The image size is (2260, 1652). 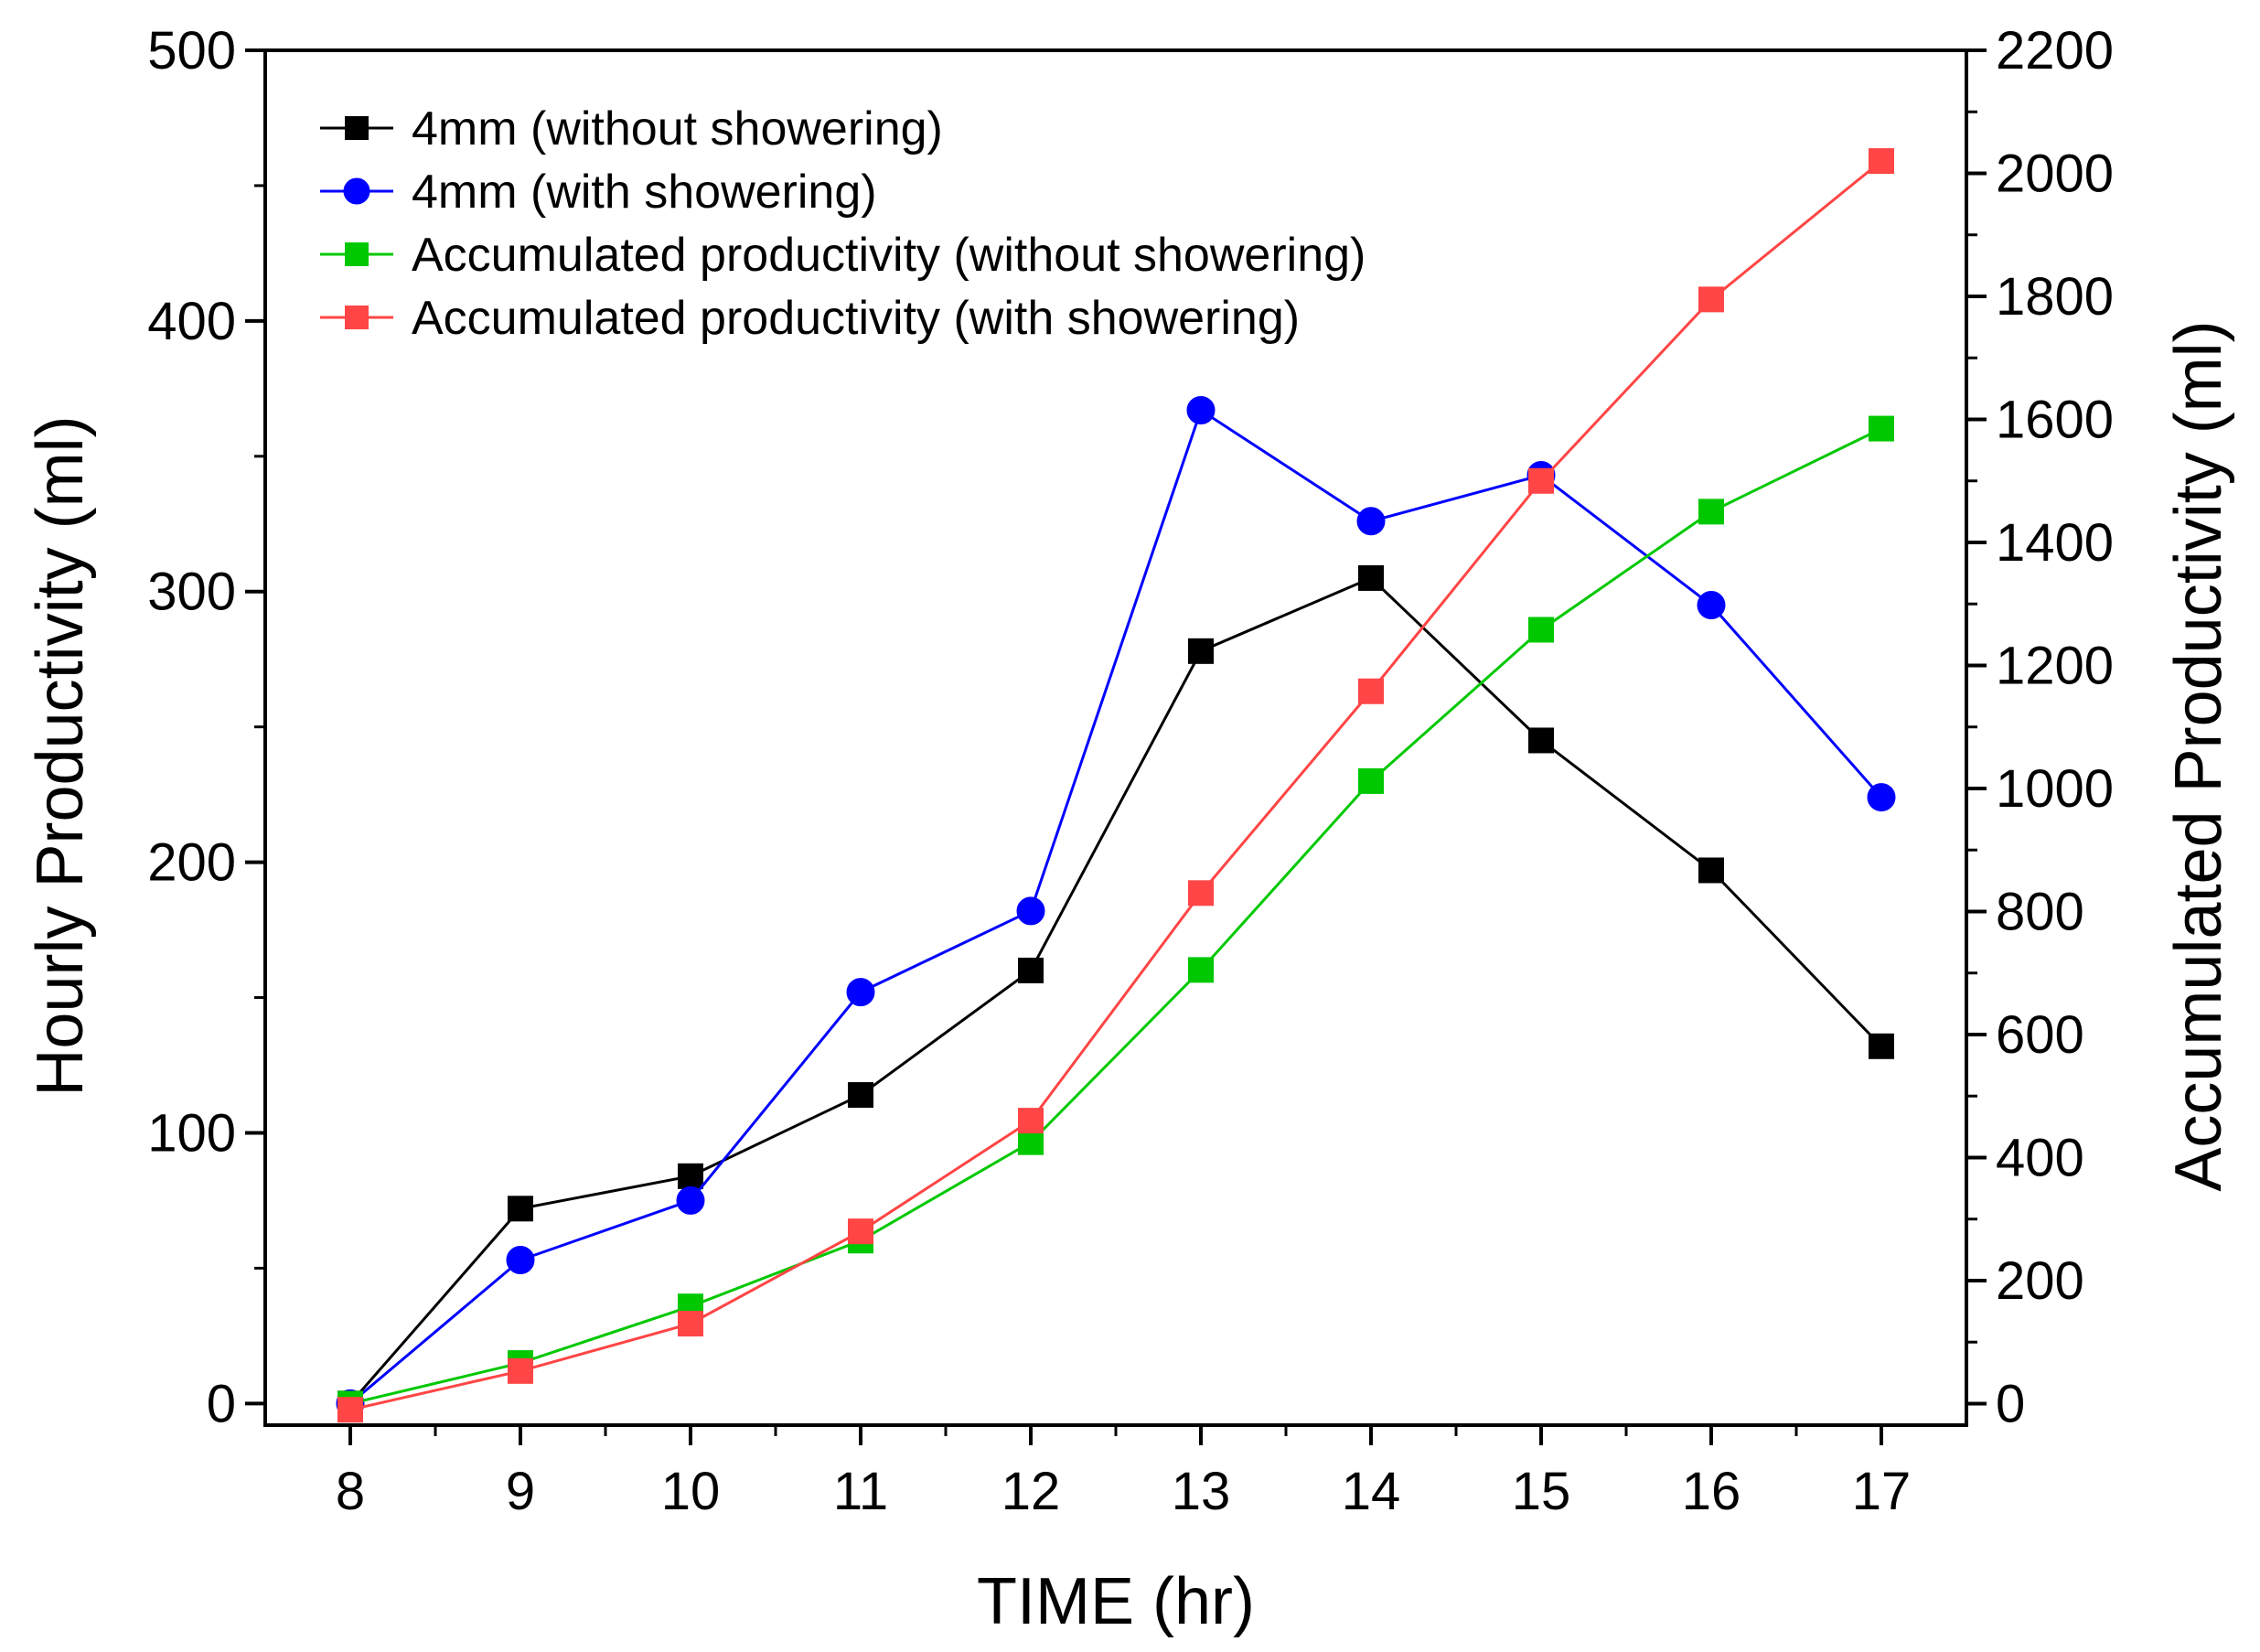 What do you see at coordinates (191, 321) in the screenshot?
I see `y-tick-label: 400` at bounding box center [191, 321].